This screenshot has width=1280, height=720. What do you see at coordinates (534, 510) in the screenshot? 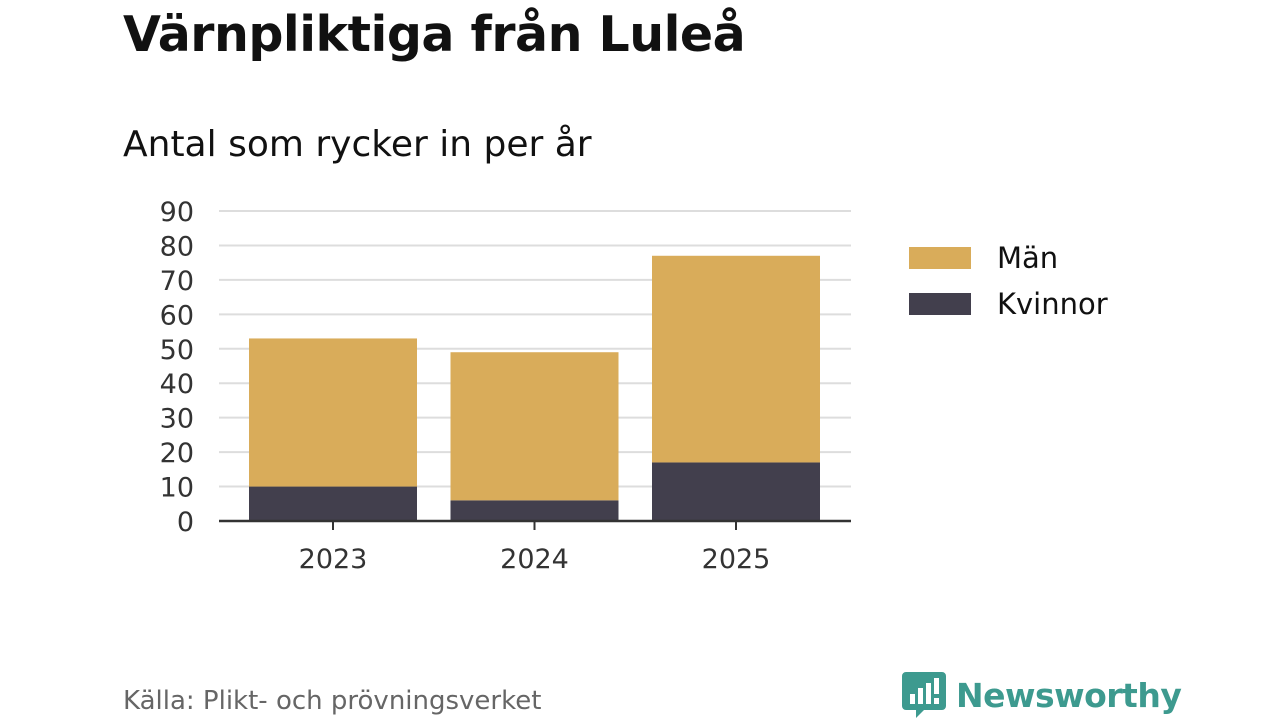
I see `bar-kvinnor-2024` at bounding box center [534, 510].